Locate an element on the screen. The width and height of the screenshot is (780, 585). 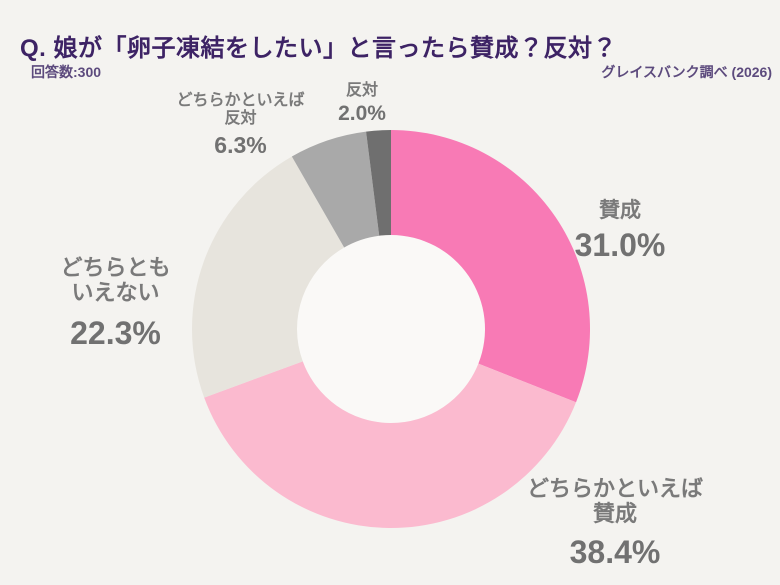
page-title: Q. 娘が「卵子凍結をしたい」と言ったら賛成？反対？ is located at coordinates (319, 49).